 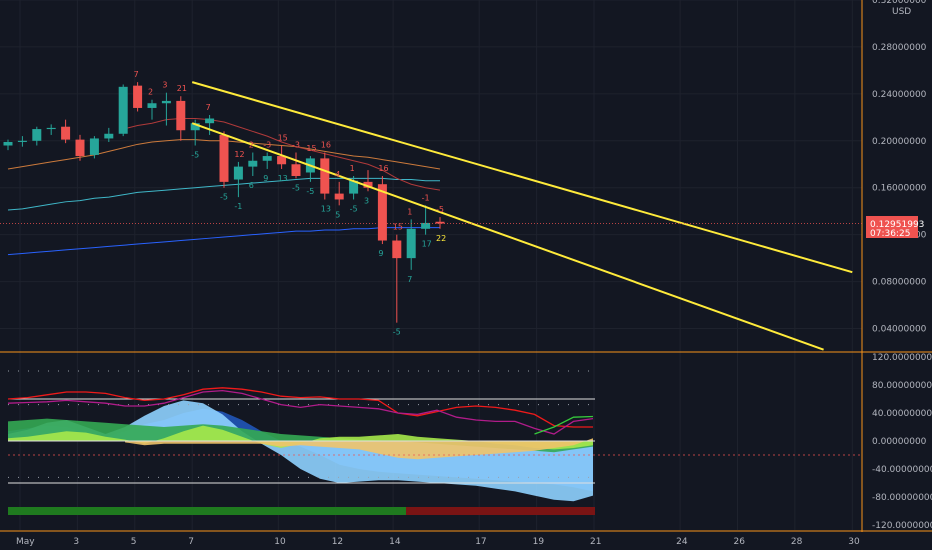 I want to click on state-bar-bull, so click(x=207, y=511).